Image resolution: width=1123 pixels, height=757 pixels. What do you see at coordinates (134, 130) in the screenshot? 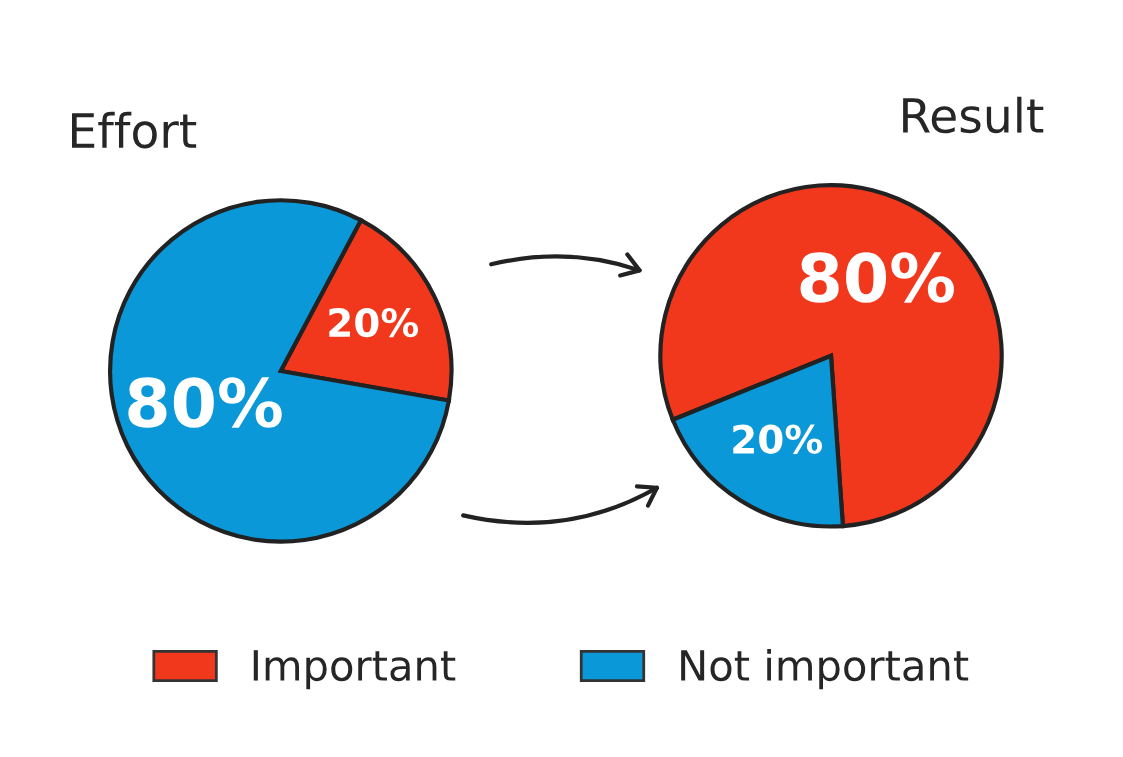
I see `chart-title: Effort` at bounding box center [134, 130].